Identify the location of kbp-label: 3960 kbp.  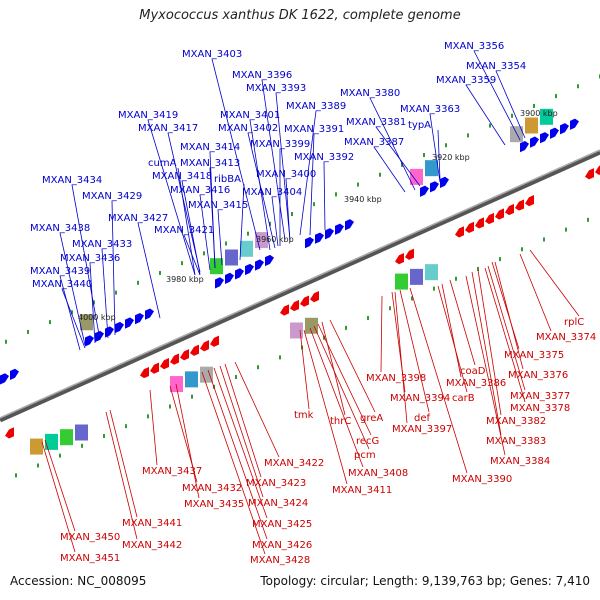
(275, 239).